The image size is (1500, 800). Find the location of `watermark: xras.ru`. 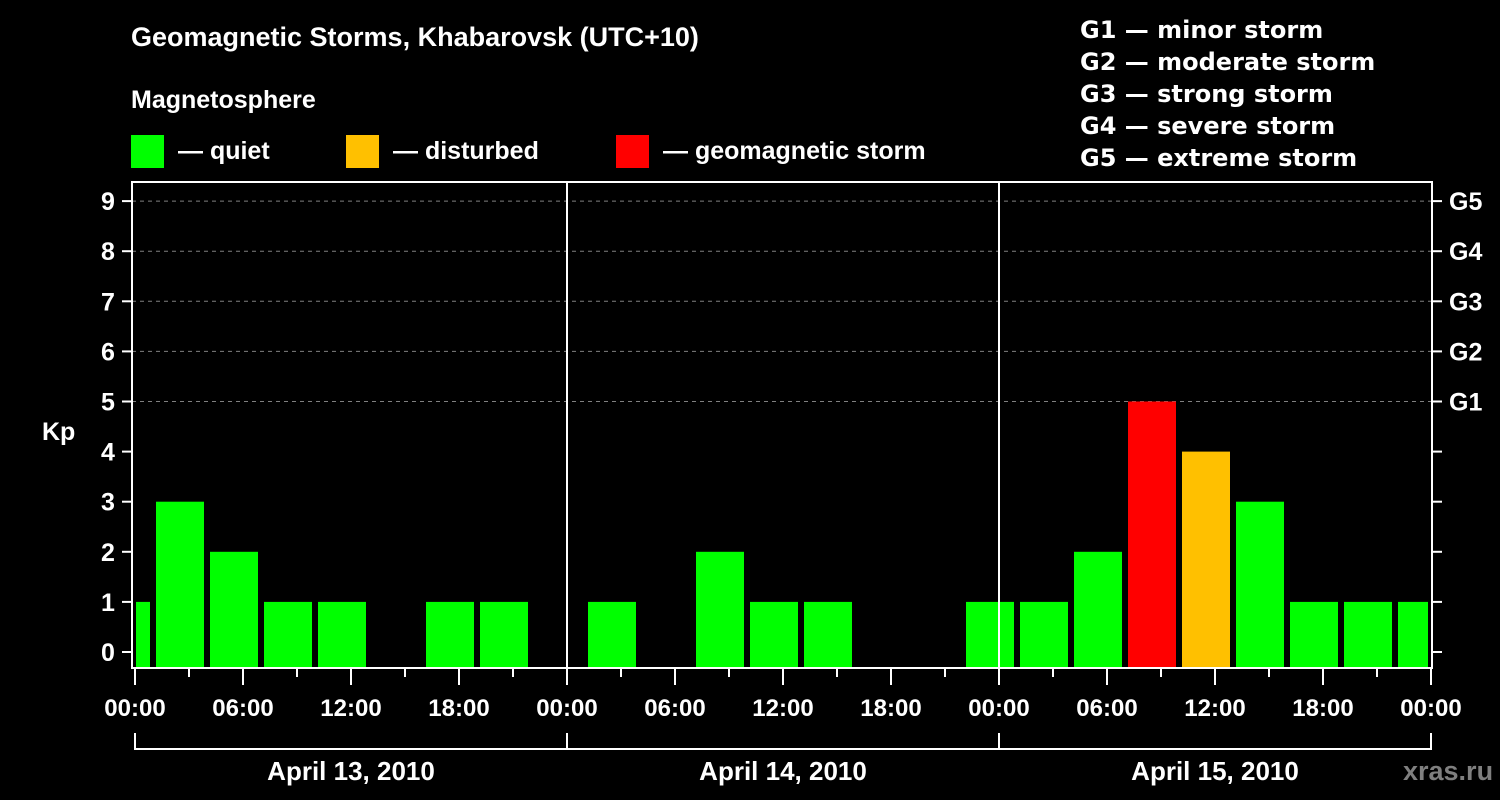

watermark: xras.ru is located at coordinates (1448, 771).